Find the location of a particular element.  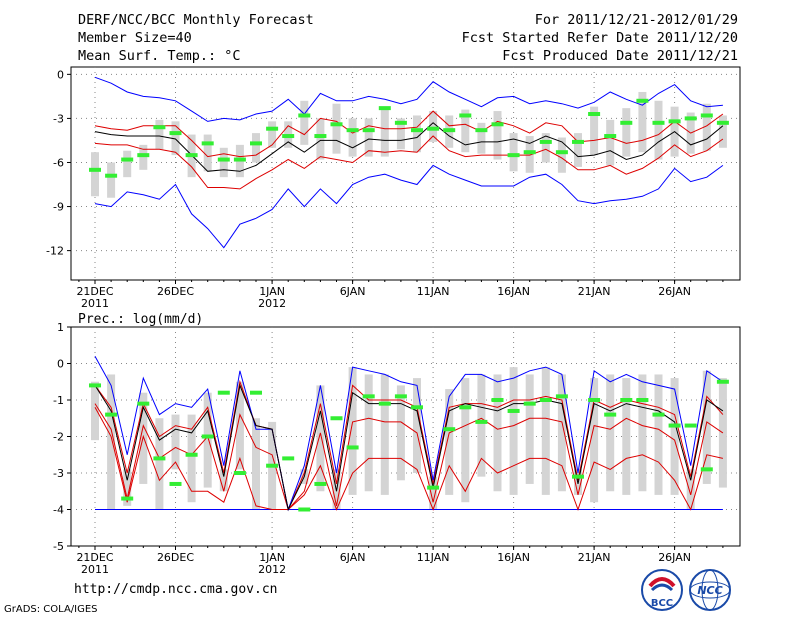

y-tick-label: -12 is located at coordinates (55, 251).